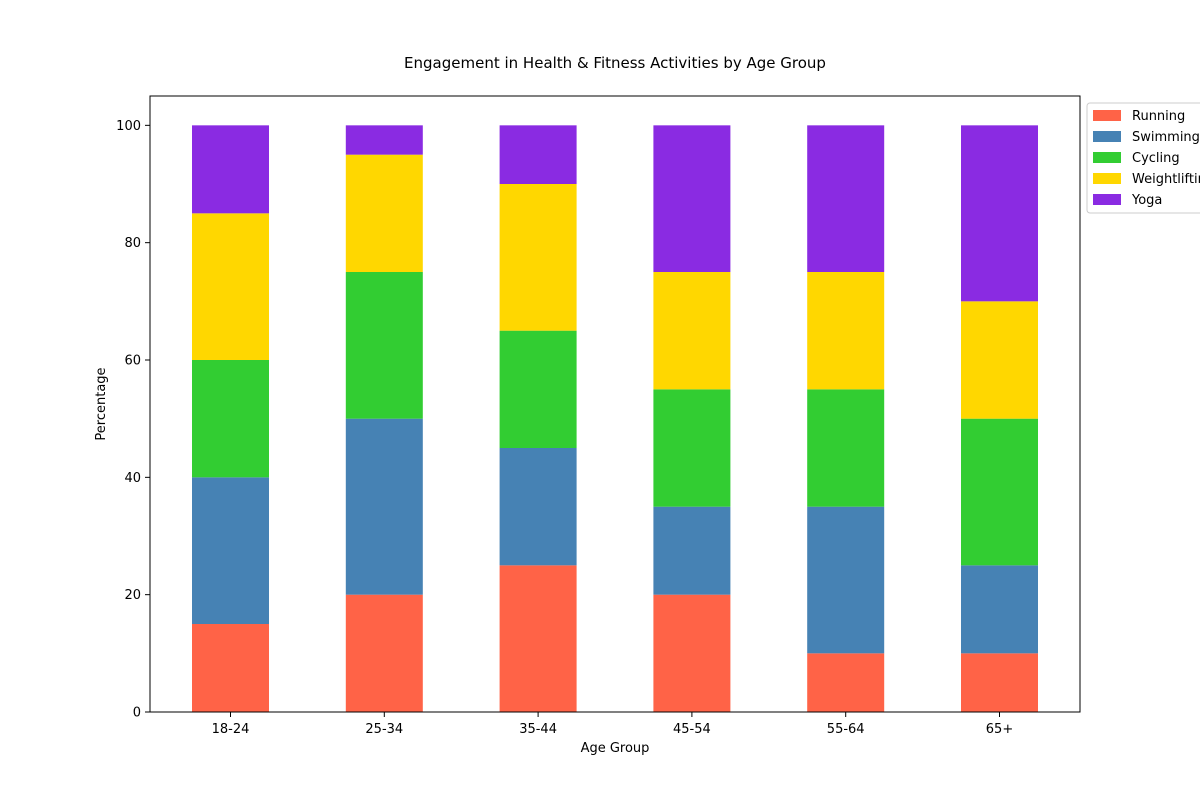 Image resolution: width=1200 pixels, height=804 pixels. I want to click on y-axis-label: Percentage, so click(101, 403).